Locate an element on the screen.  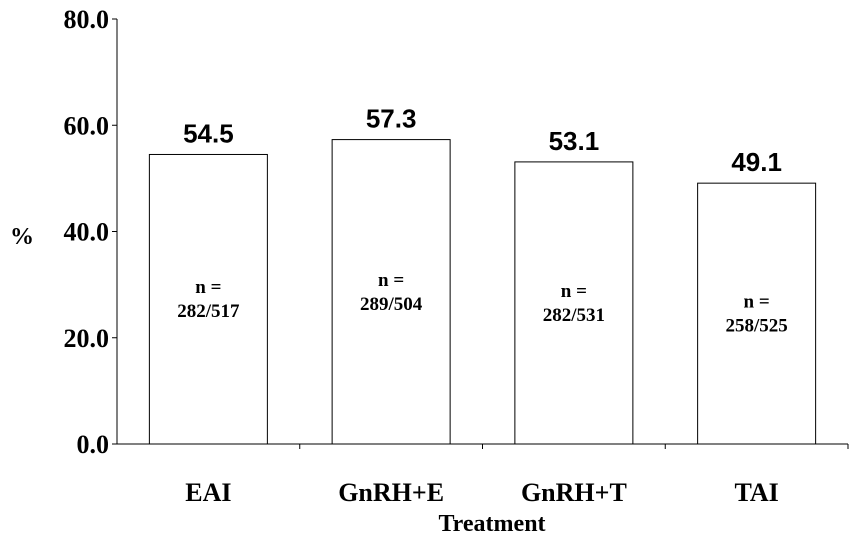
bar-n-count: 258/525 is located at coordinates (756, 326).